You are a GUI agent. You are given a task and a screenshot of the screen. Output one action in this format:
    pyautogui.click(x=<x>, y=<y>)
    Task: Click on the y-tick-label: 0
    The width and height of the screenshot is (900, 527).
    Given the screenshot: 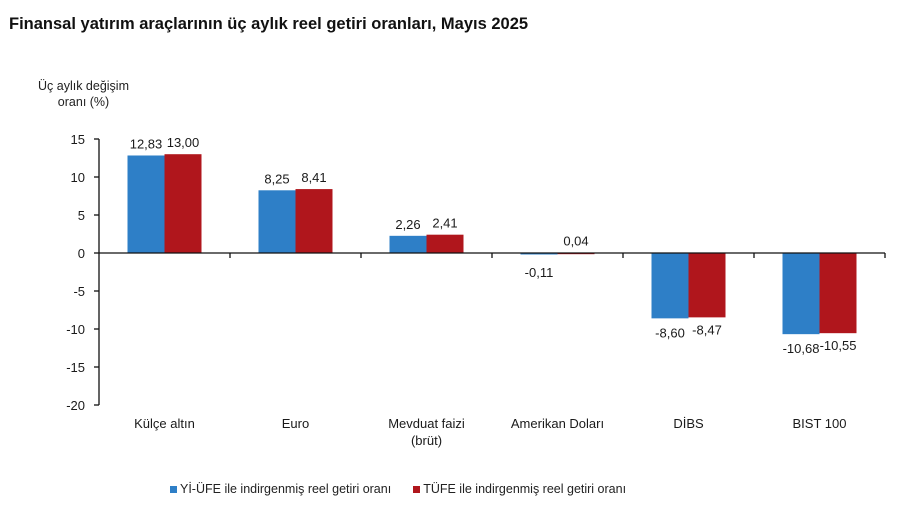 What is the action you would take?
    pyautogui.click(x=81, y=253)
    